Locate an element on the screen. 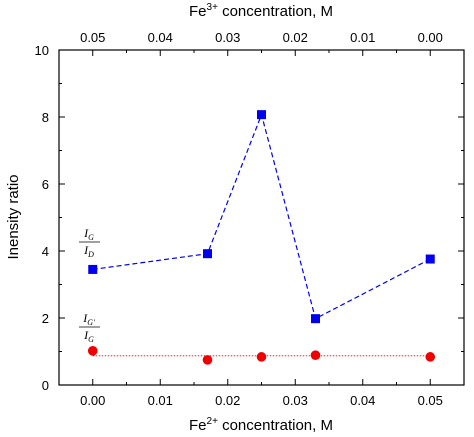 The image size is (474, 437). bottom-tick-label: 0.00 is located at coordinates (92, 400).